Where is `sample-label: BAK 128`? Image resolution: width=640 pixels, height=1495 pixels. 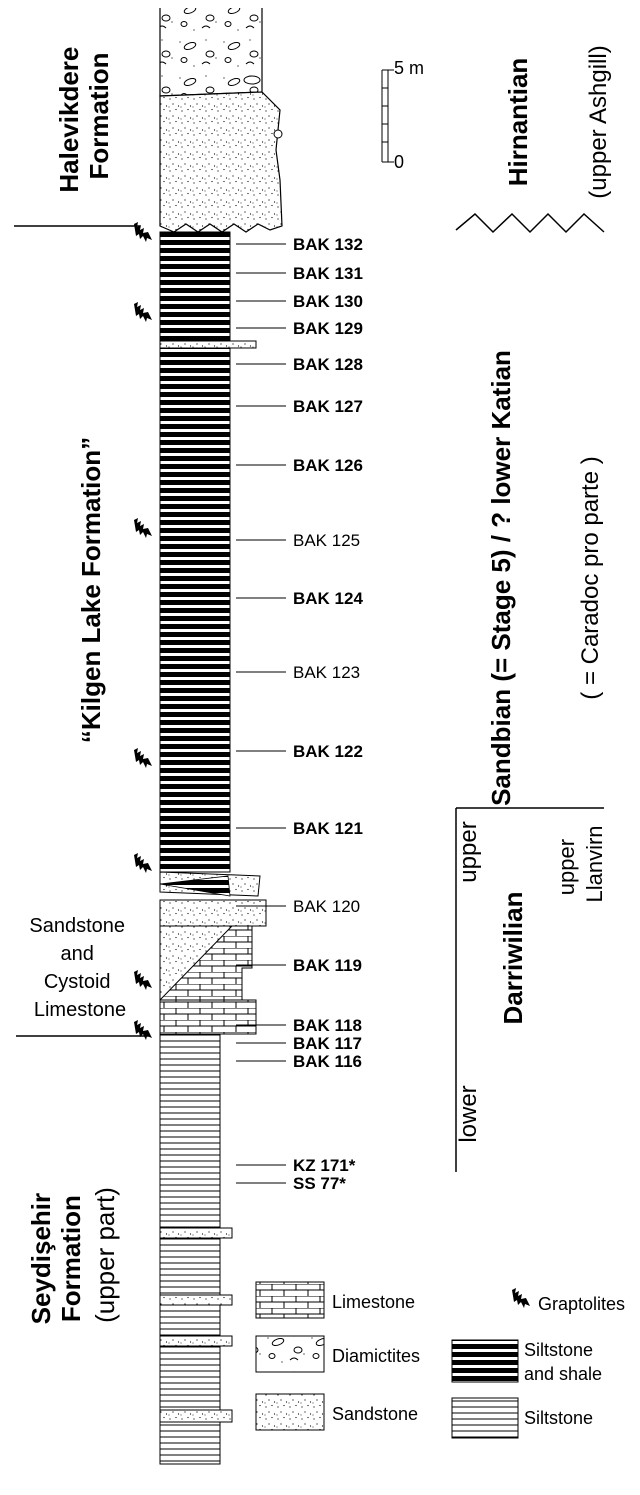 sample-label: BAK 128 is located at coordinates (328, 364).